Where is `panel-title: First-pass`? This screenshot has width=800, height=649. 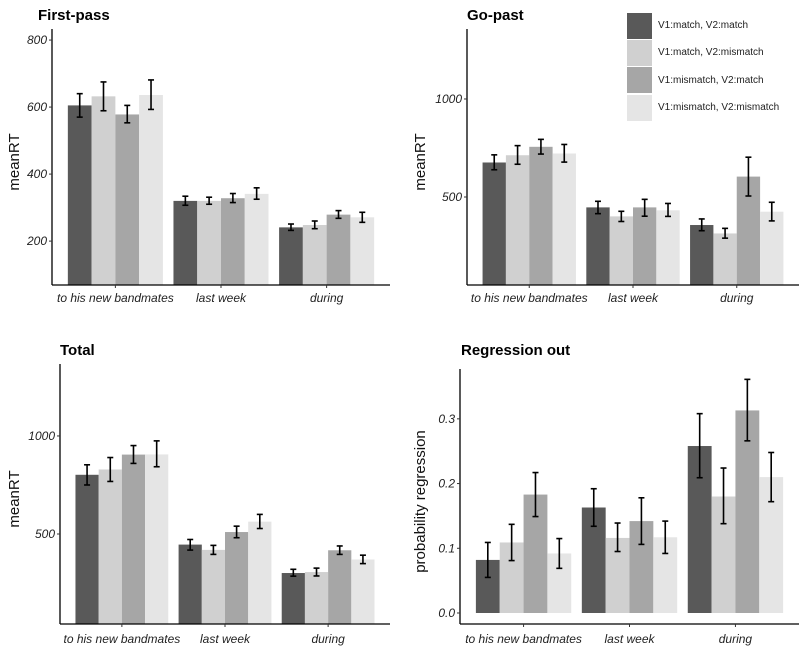 panel-title: First-pass is located at coordinates (74, 15).